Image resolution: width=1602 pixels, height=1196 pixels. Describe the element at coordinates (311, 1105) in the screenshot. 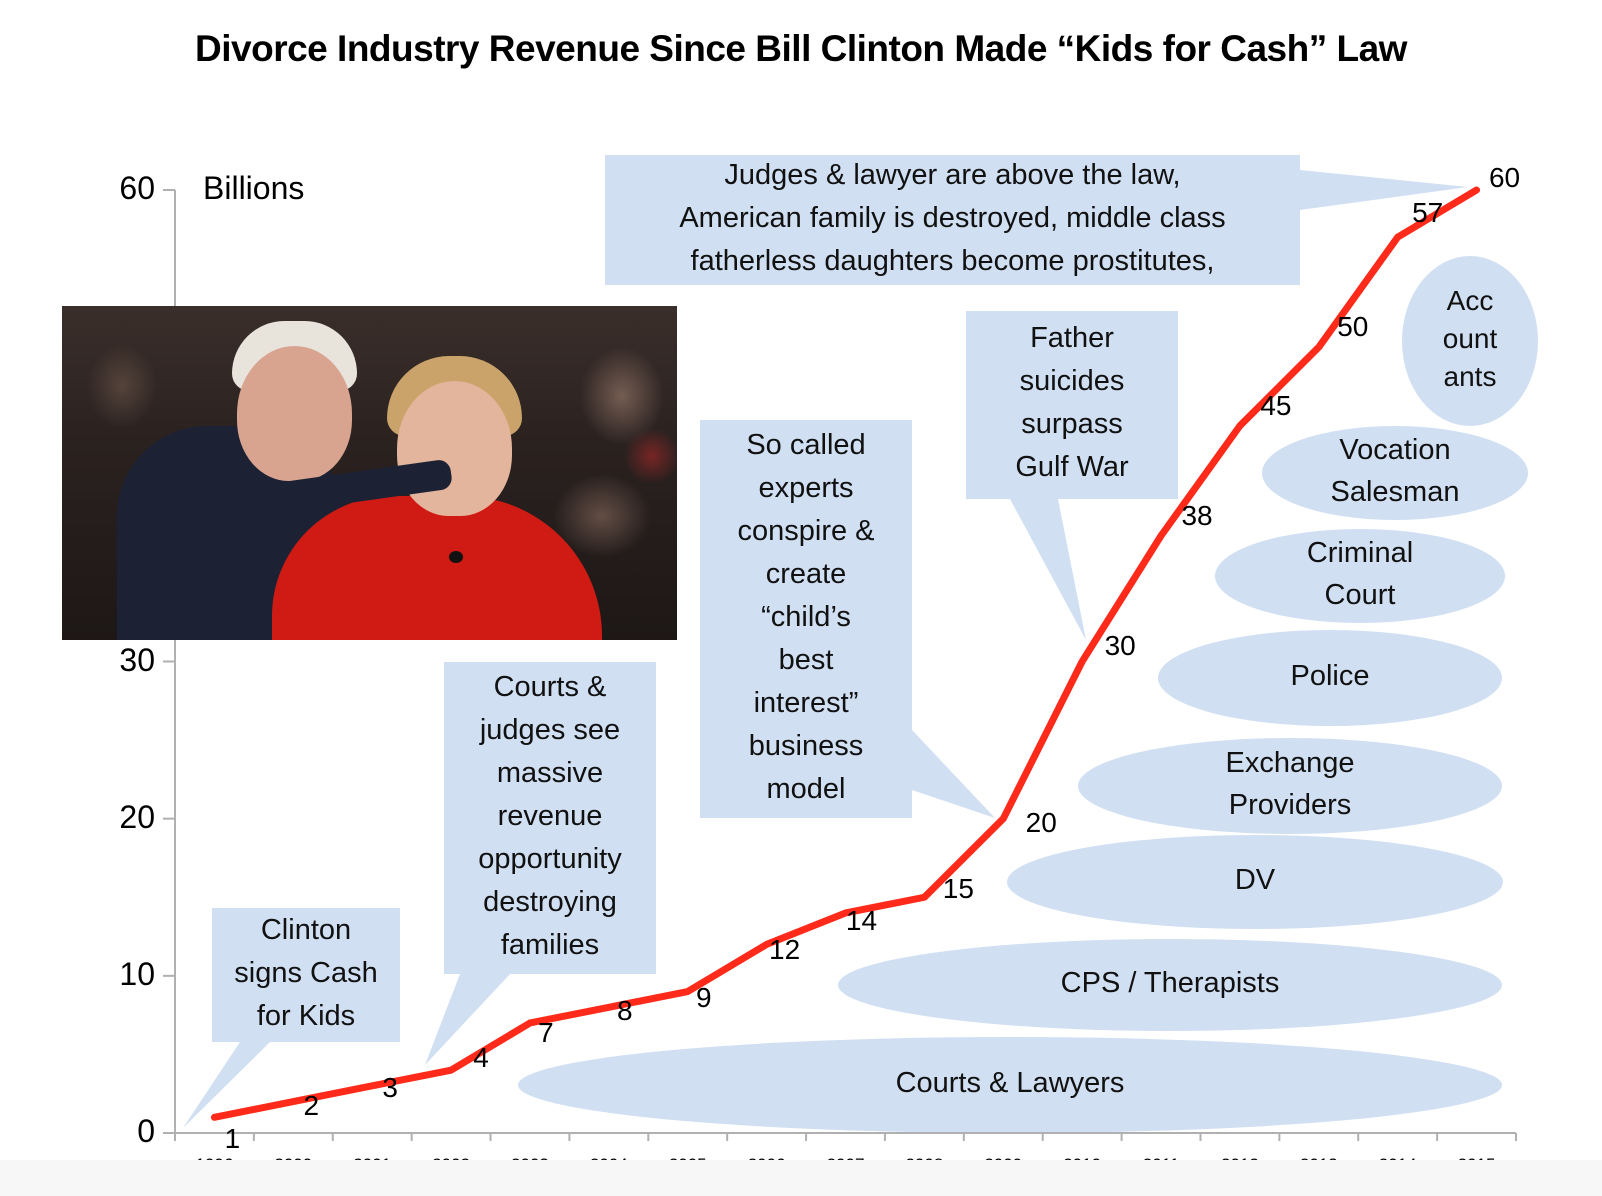

I see `data-label: 2` at that location.